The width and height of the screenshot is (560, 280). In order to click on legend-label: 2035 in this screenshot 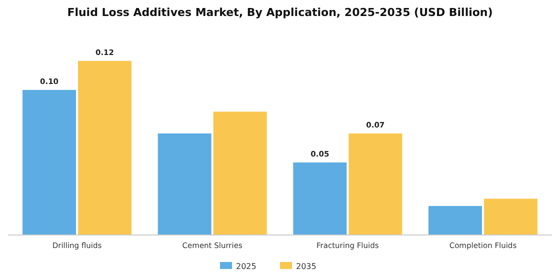, I will do `click(306, 266)`.